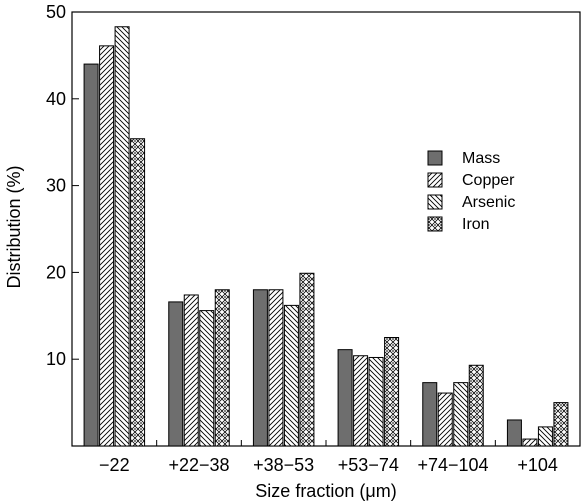 The image size is (584, 504). I want to click on legend-swatch-iron, so click(435, 224).